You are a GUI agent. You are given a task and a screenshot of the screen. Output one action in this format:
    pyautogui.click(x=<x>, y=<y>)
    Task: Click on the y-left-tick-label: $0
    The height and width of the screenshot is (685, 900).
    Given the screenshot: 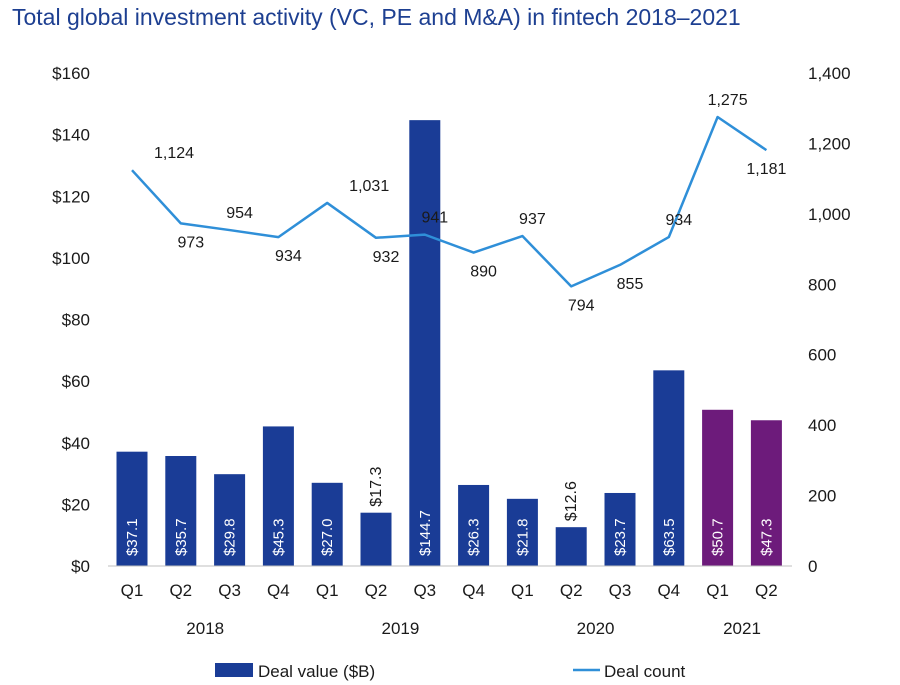 What is the action you would take?
    pyautogui.click(x=80, y=566)
    